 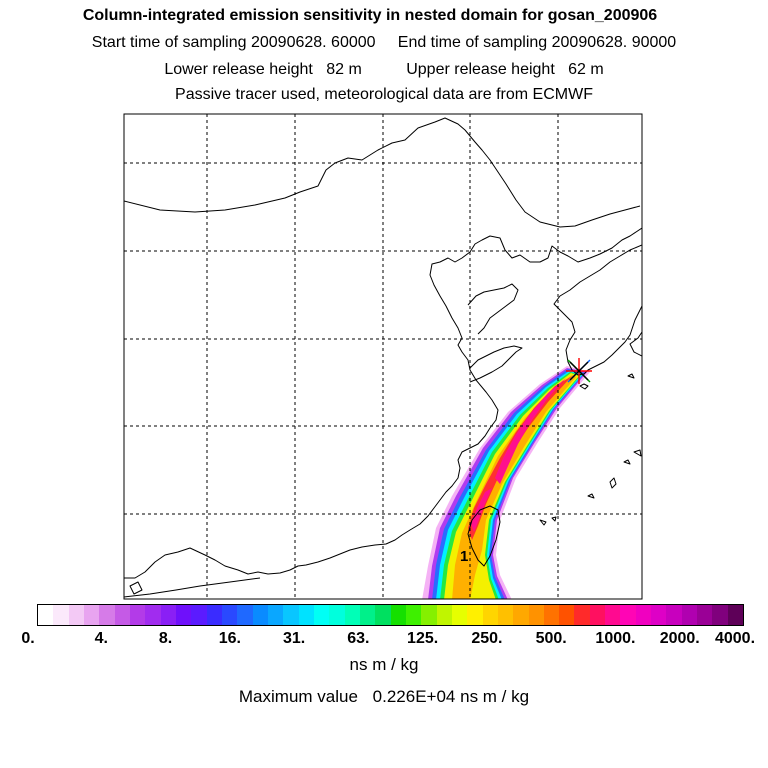 I want to click on island-taiwan, so click(x=484, y=536).